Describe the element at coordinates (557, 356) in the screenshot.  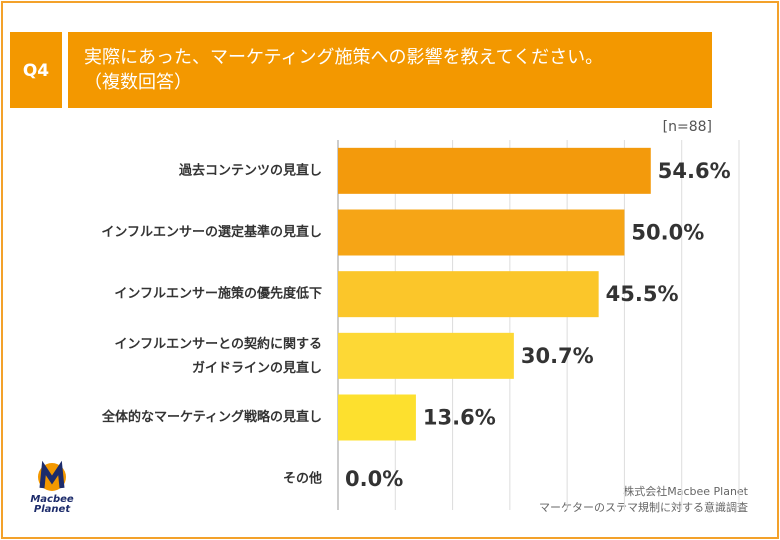
I see `value-label: 30.7%` at that location.